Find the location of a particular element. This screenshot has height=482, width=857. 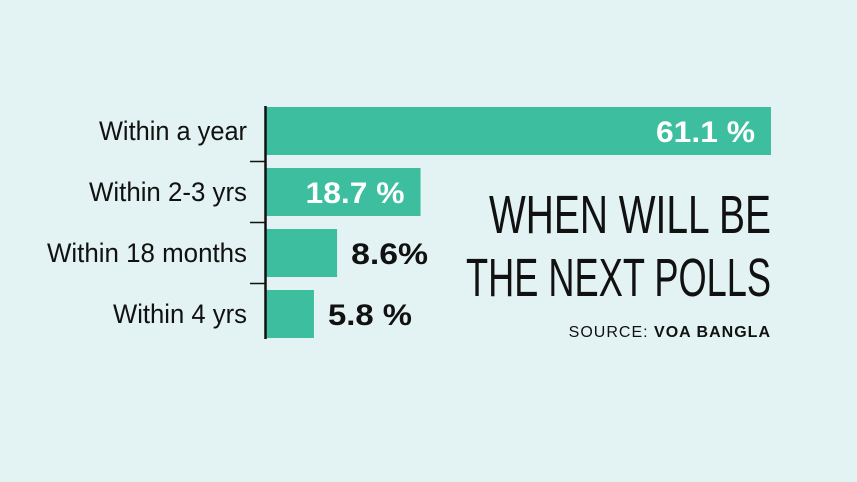

source-note: SOURCE: VOA BANGLA is located at coordinates (670, 332).